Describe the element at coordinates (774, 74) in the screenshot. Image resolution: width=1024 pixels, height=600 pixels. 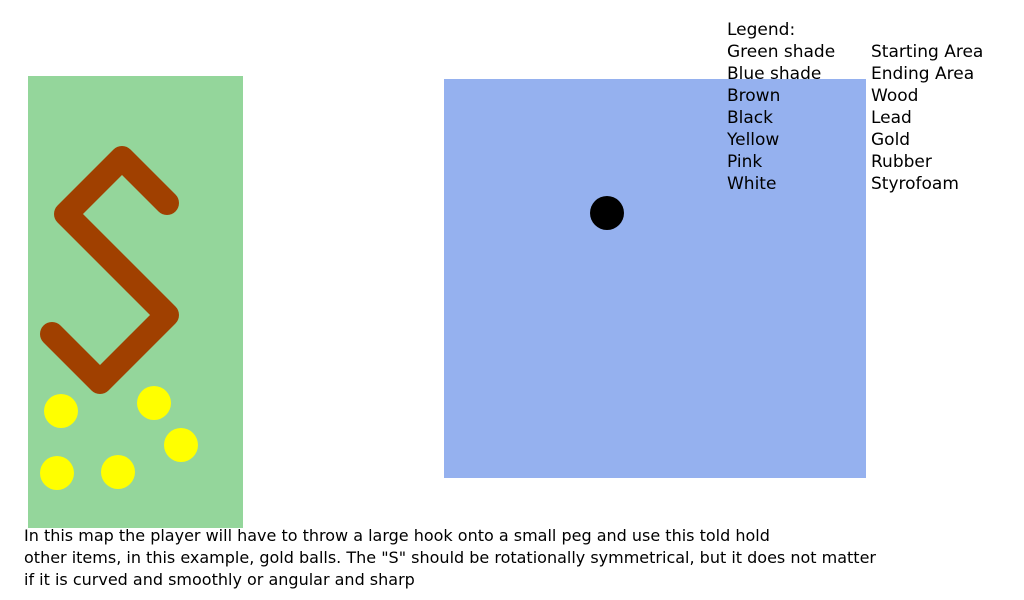
I see `legend-key: Blue shade` at that location.